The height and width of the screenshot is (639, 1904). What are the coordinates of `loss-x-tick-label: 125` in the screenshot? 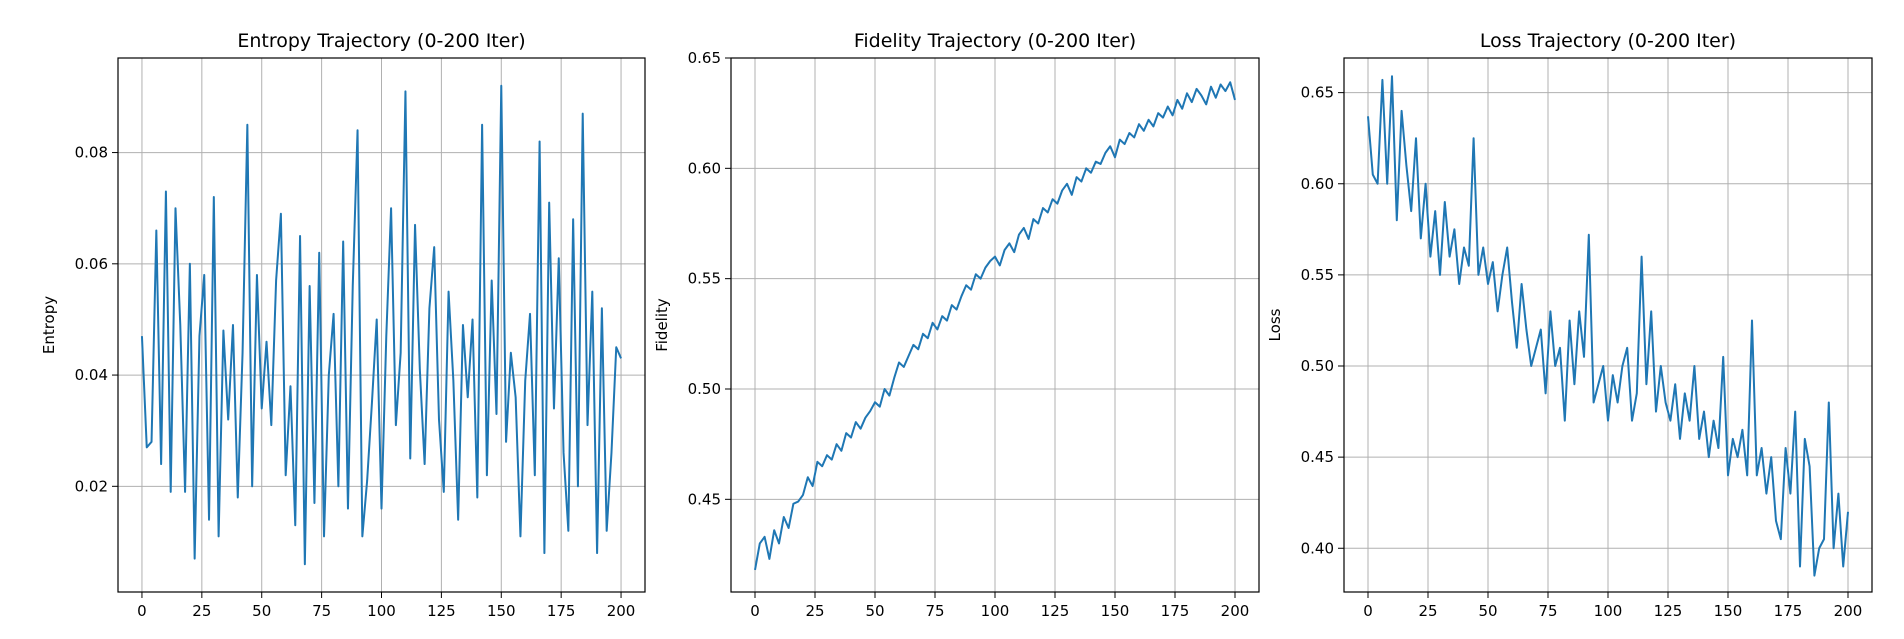 It's located at (1668, 611).